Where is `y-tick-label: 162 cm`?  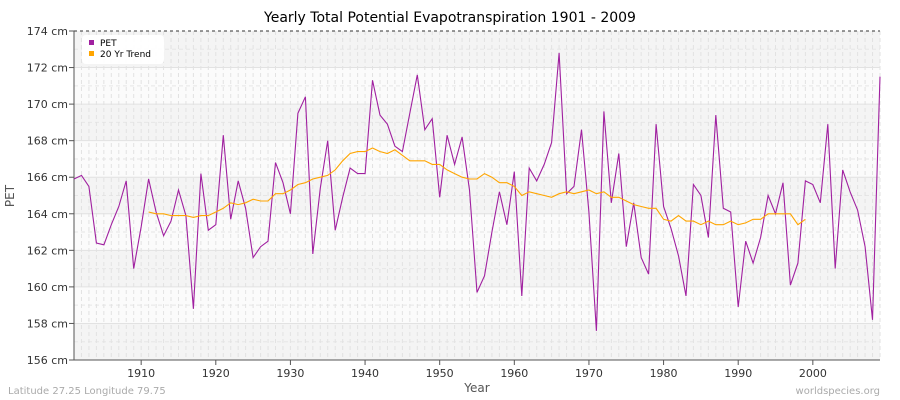
y-tick-label: 162 cm is located at coordinates (47, 250).